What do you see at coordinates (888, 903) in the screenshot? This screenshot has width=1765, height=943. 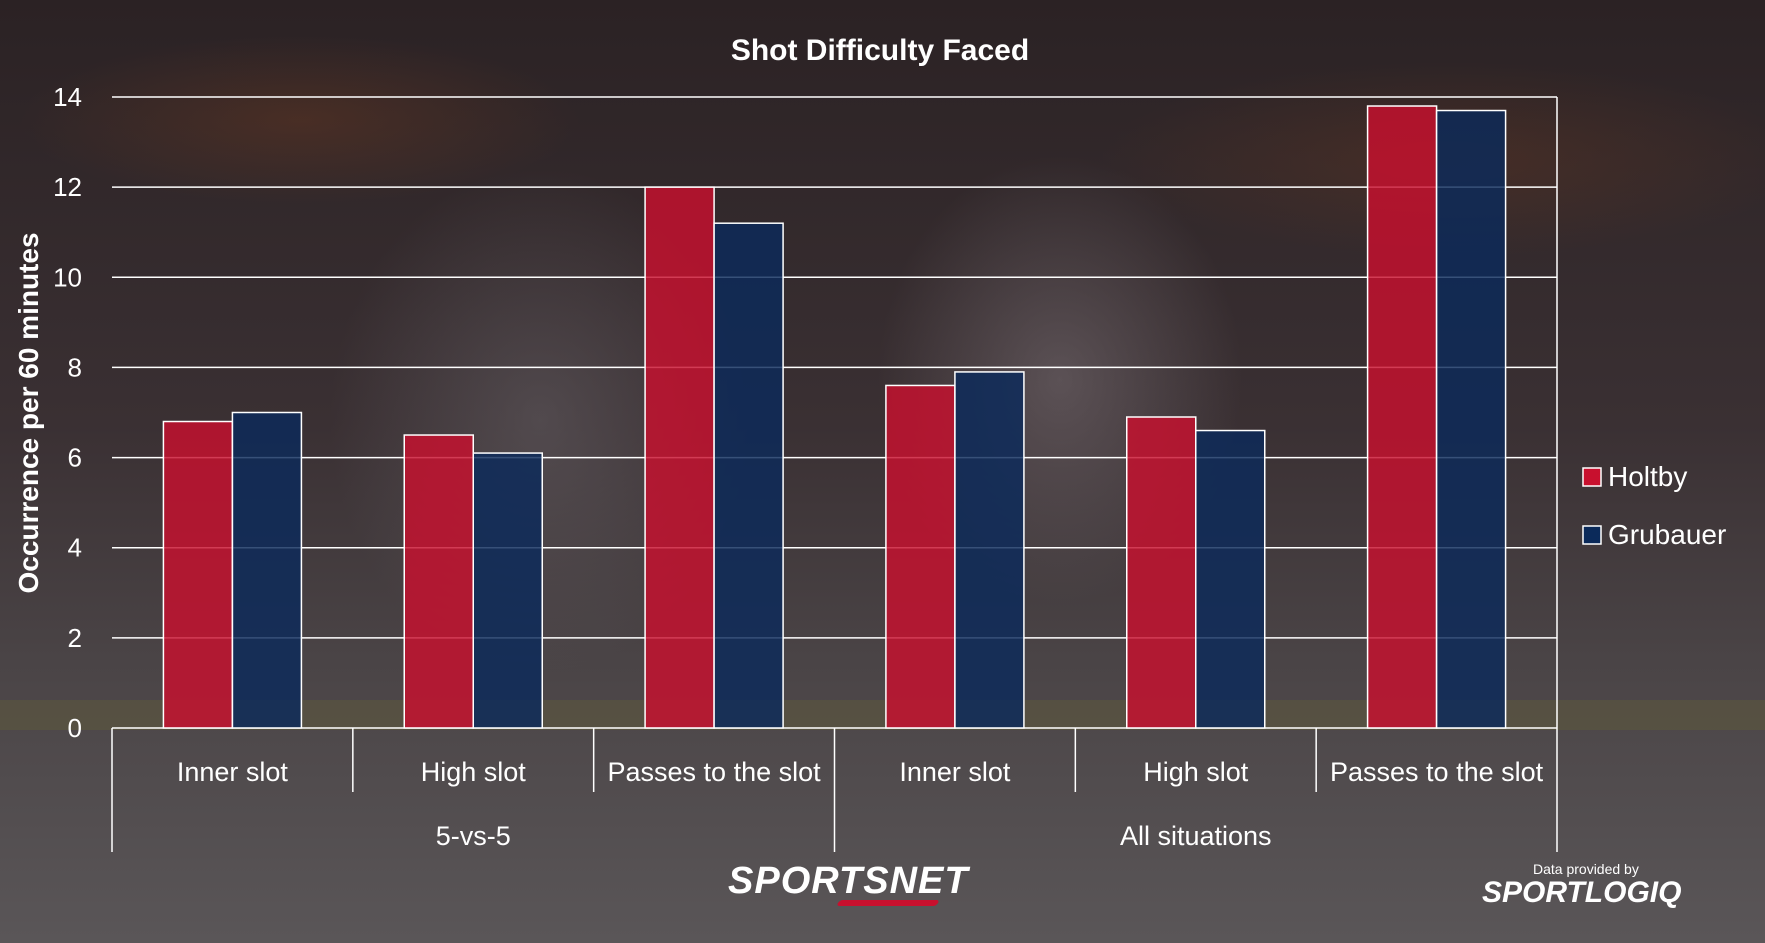 I see `sportsnet-swoosh-icon` at bounding box center [888, 903].